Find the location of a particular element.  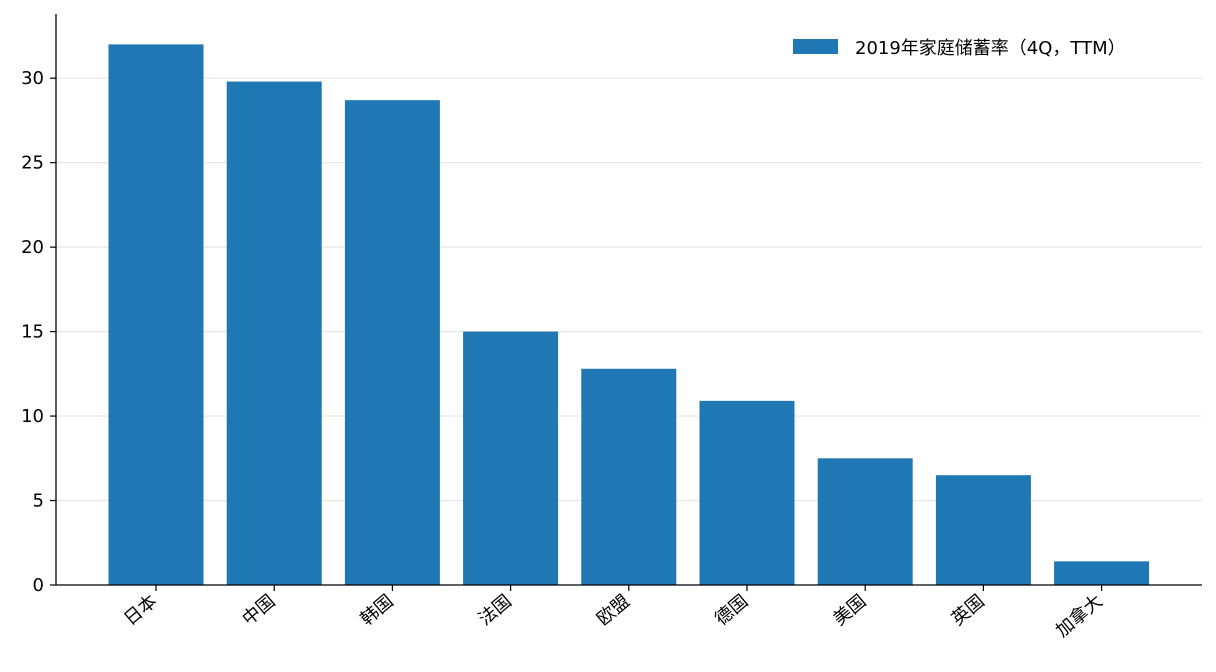

y-tick-label: 10 is located at coordinates (32, 416).